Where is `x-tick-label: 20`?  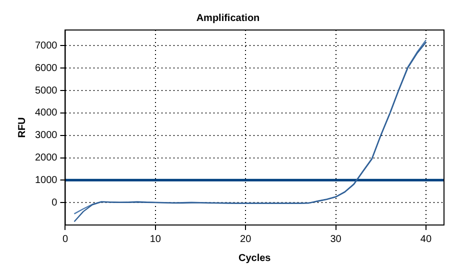
x-tick-label: 20 is located at coordinates (246, 239).